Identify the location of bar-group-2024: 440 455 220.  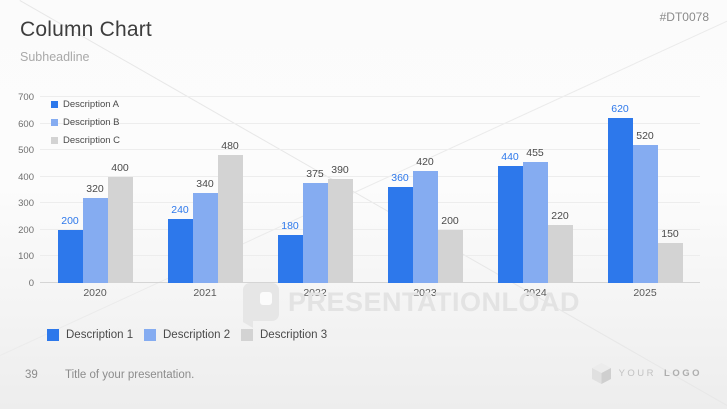
(535, 190).